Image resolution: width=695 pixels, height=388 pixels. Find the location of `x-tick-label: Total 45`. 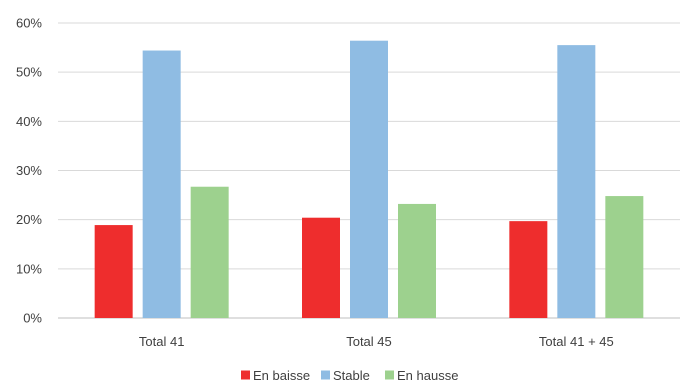

x-tick-label: Total 45 is located at coordinates (369, 341).